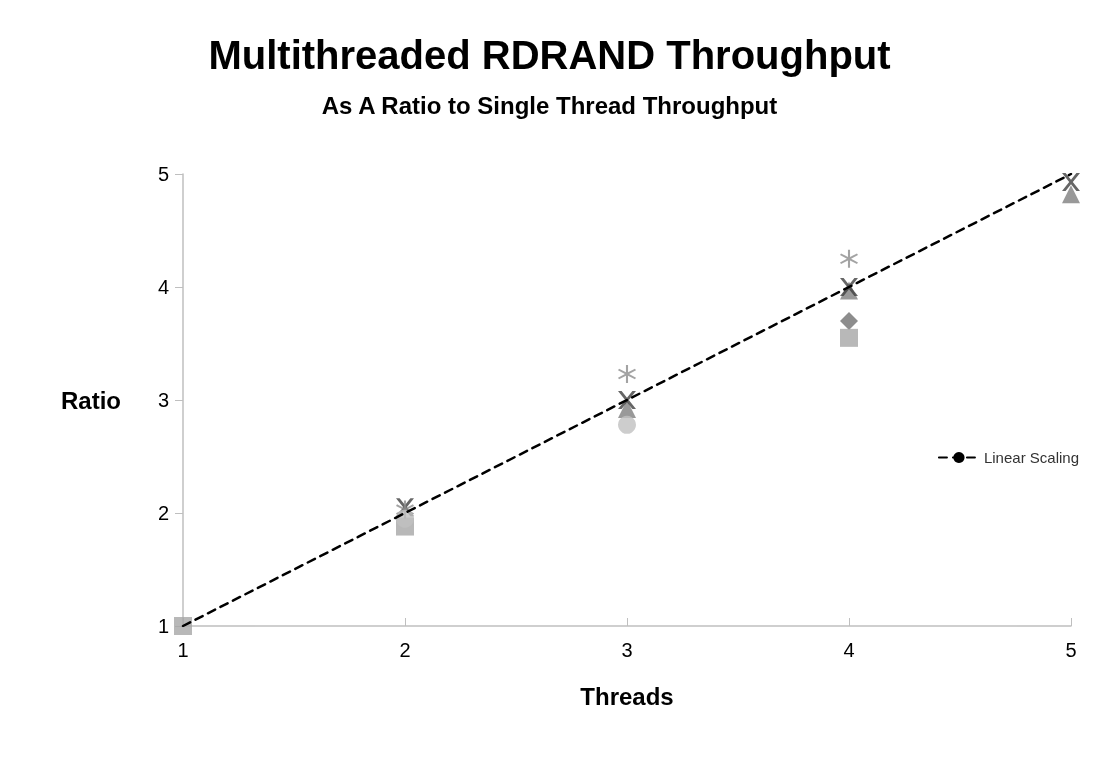 This screenshot has width=1099, height=768. I want to click on y-tick-label: 5, so click(163, 174).